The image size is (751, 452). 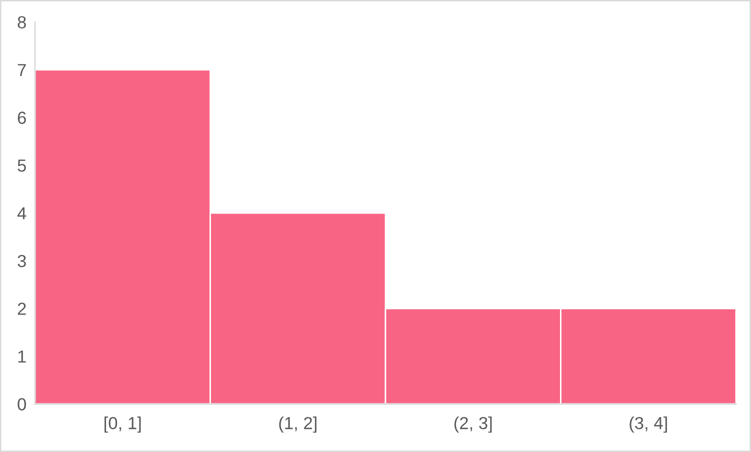 What do you see at coordinates (22, 166) in the screenshot?
I see `y-tick-label: 5` at bounding box center [22, 166].